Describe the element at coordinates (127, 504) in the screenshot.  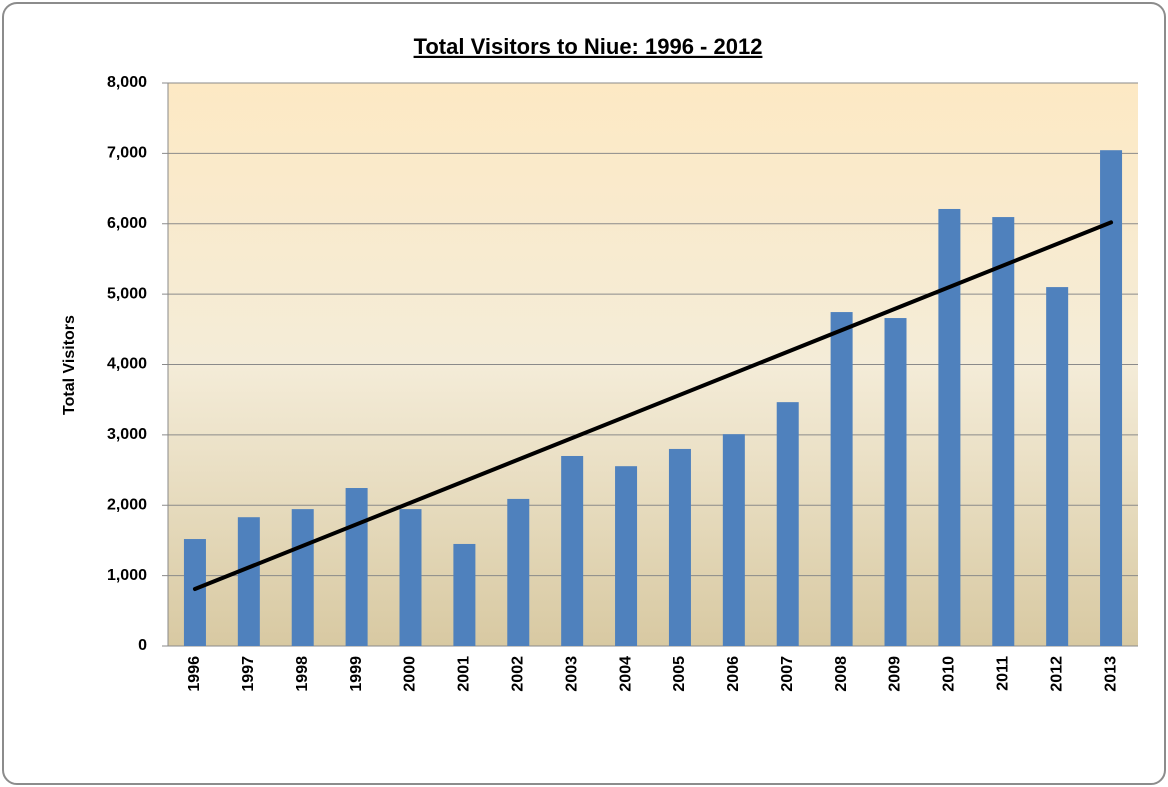
I see `y-tick-label: 2,000` at that location.